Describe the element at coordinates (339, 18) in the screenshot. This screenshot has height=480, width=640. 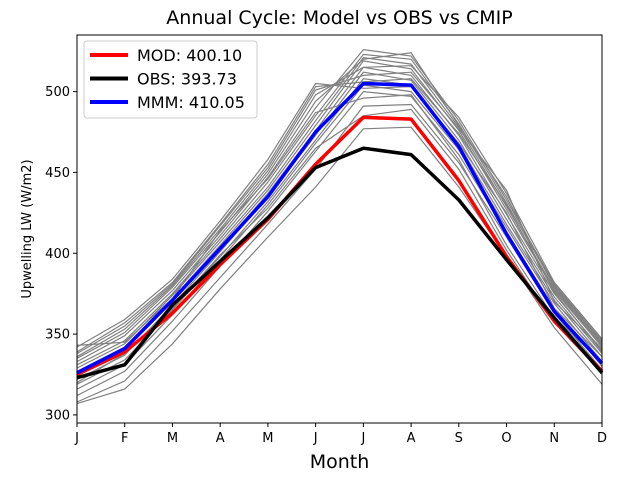
I see `chart-title: Annual Cycle: Model vs OBS vs CMIP` at that location.